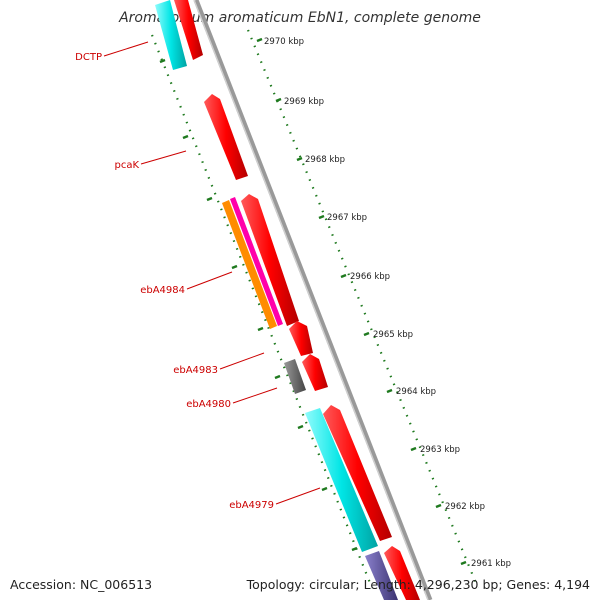 The width and height of the screenshot is (600, 600). I want to click on leader-line-ebA4984, so click(209, 280).